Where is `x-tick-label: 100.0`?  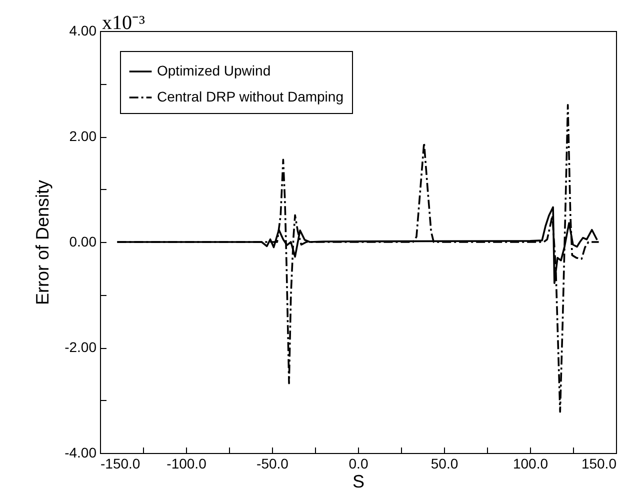 x-tick-label: 100.0 is located at coordinates (530, 464).